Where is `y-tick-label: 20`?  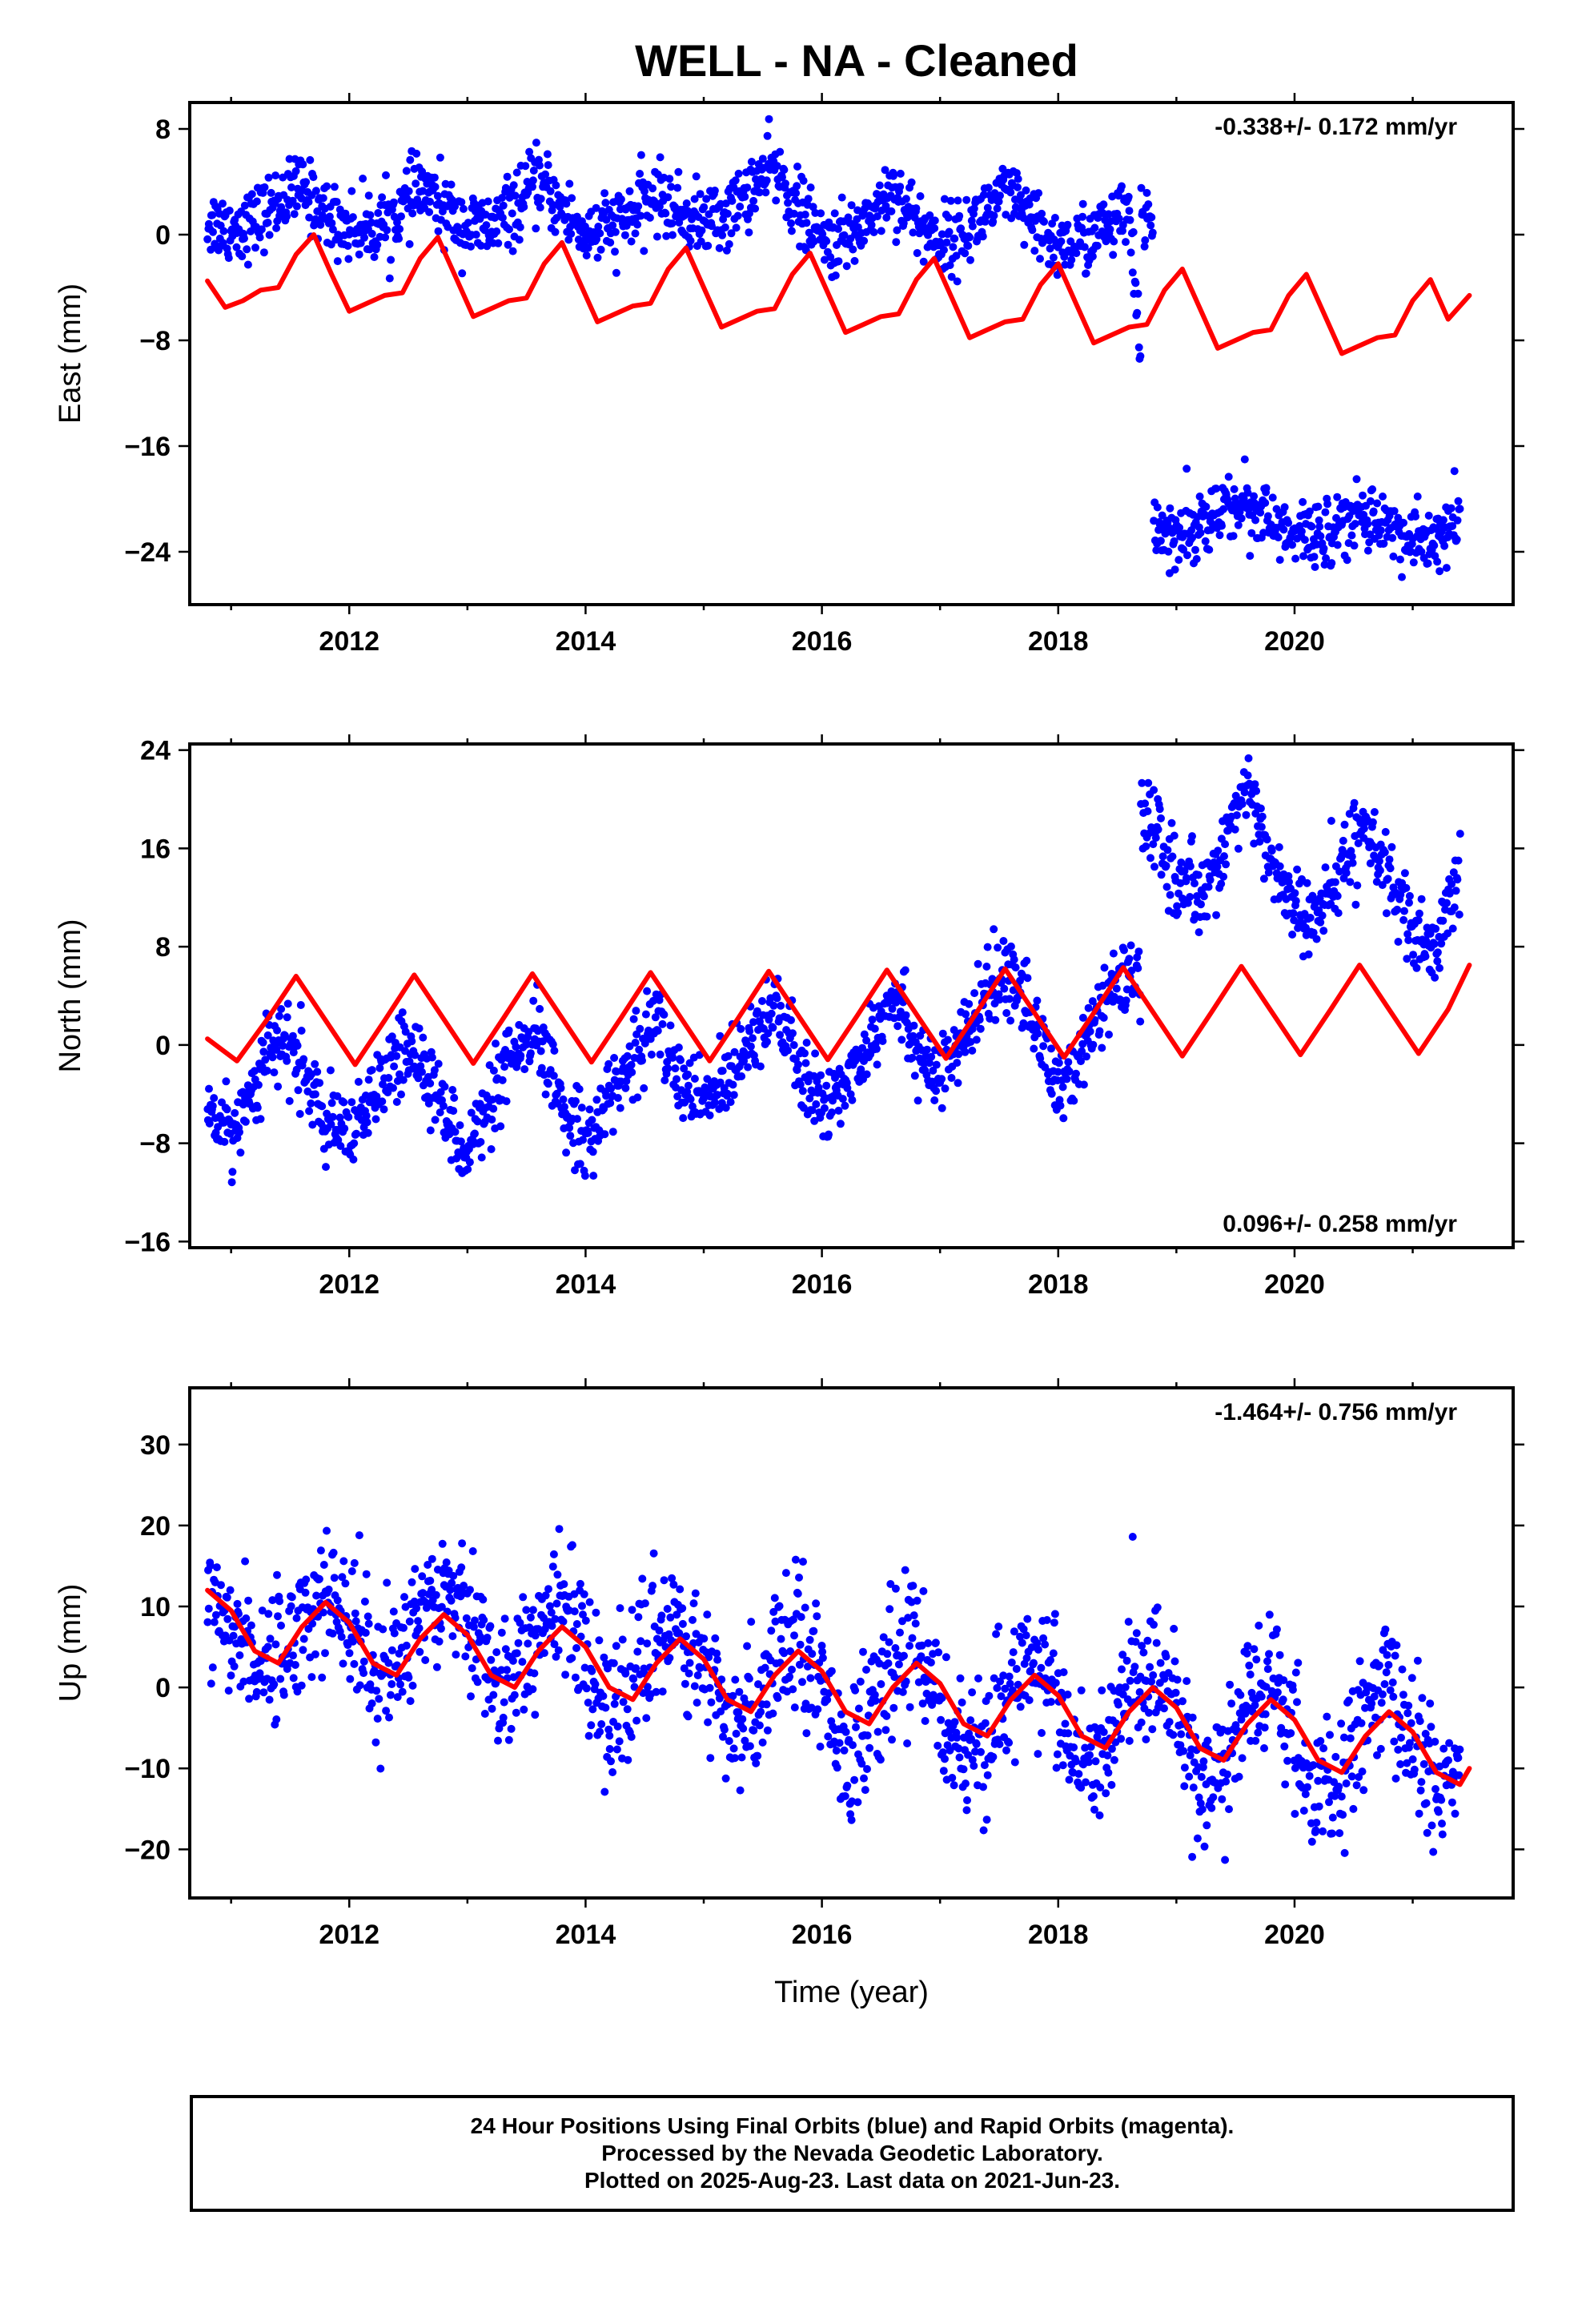 y-tick-label: 20 is located at coordinates (155, 1526).